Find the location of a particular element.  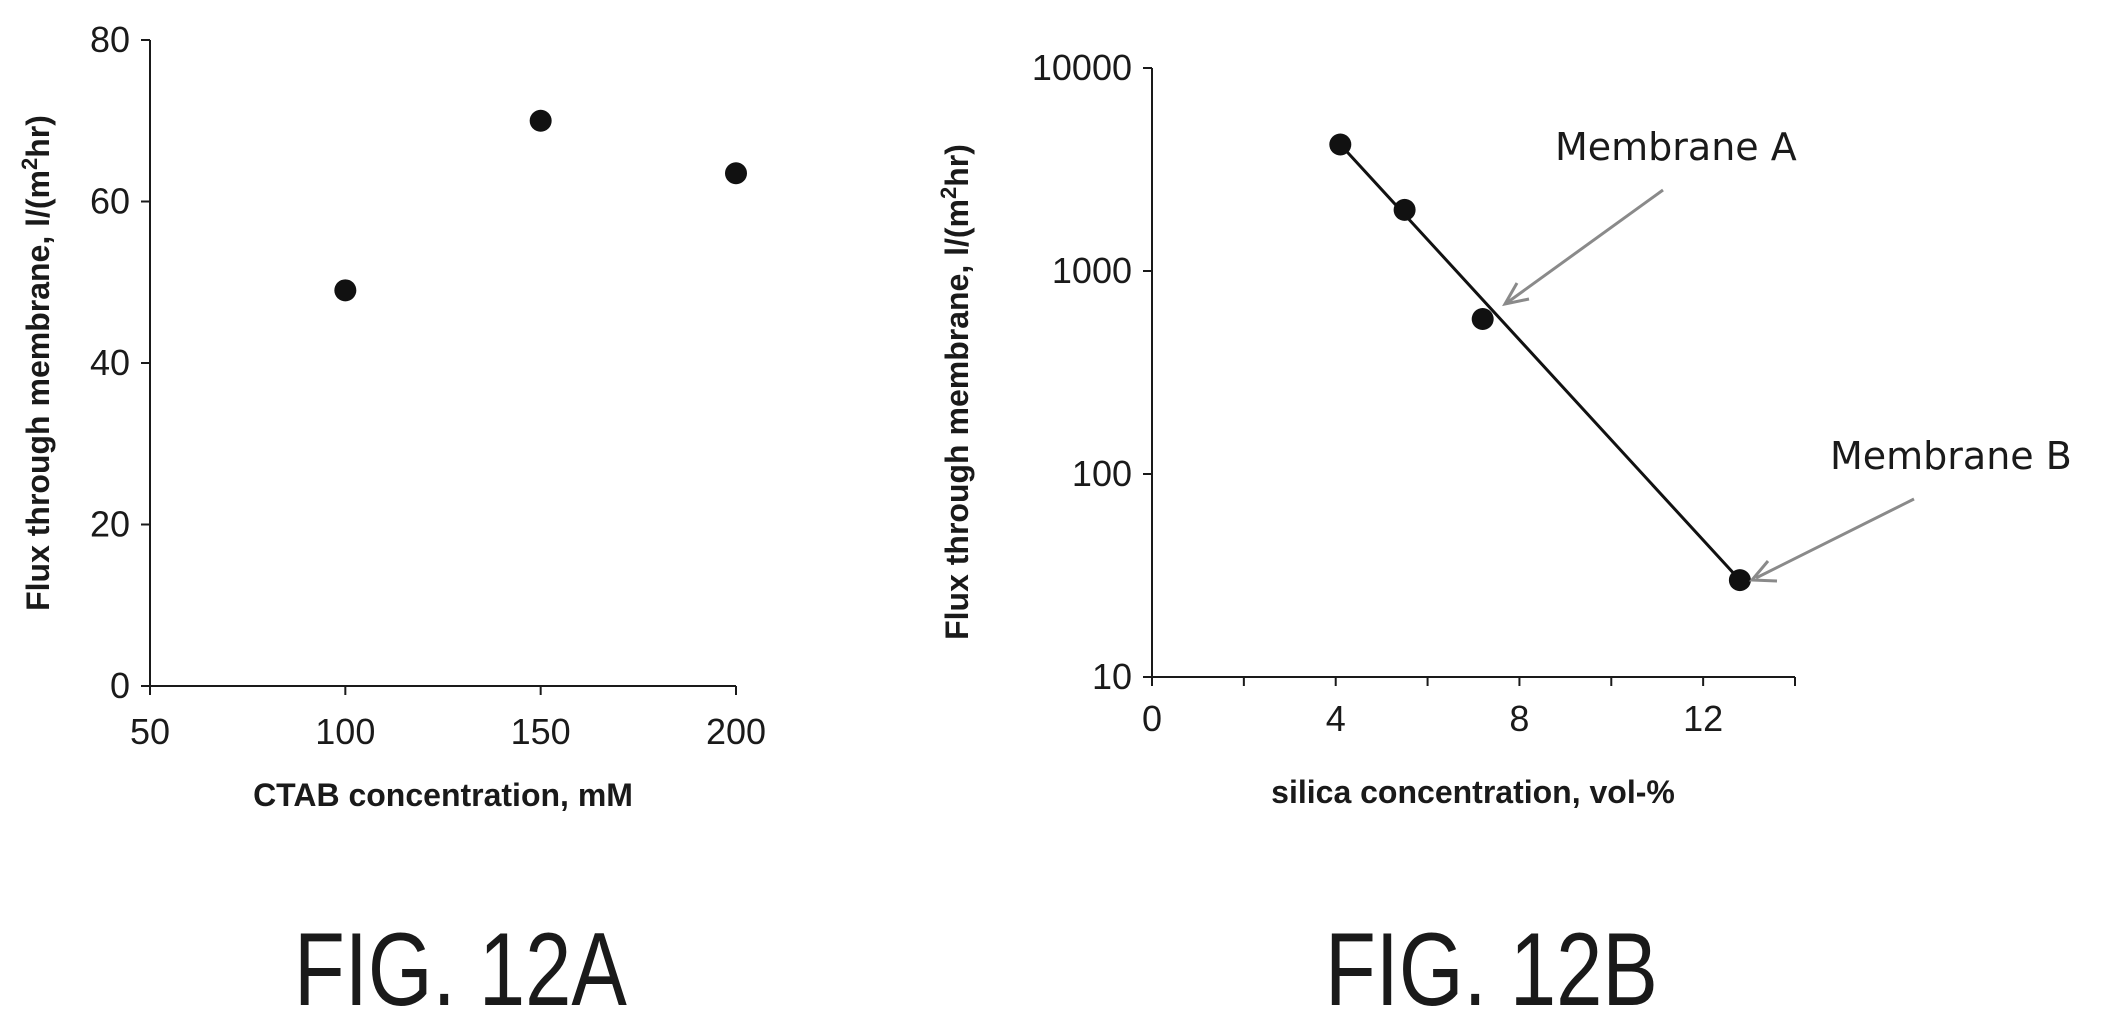

y-tick-label: 20 is located at coordinates (110, 524).